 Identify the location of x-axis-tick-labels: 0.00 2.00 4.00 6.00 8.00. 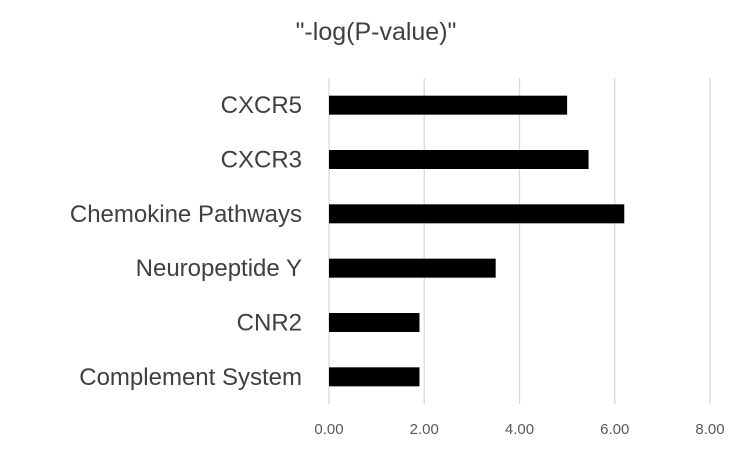
(519, 429).